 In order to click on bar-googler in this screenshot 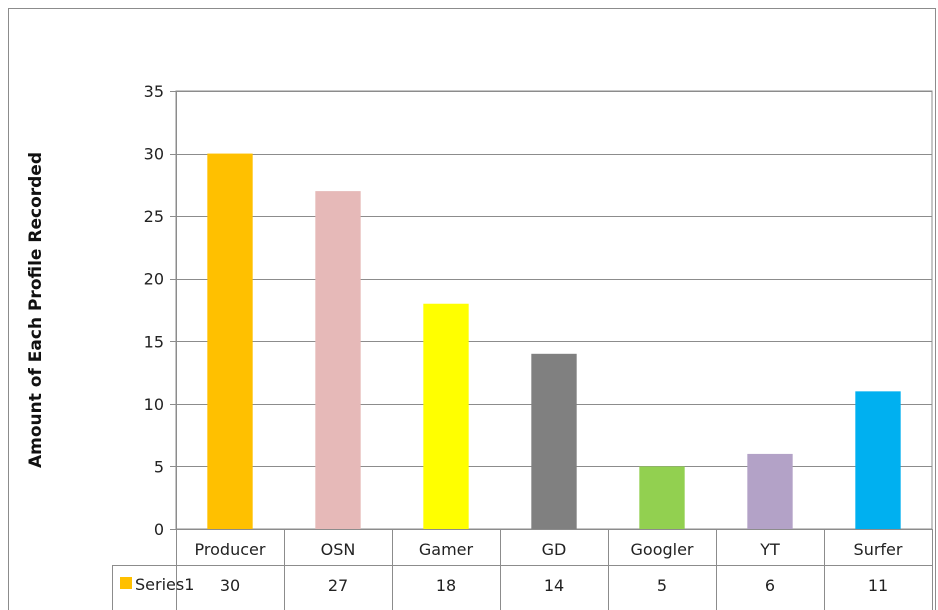, I will do `click(662, 497)`.